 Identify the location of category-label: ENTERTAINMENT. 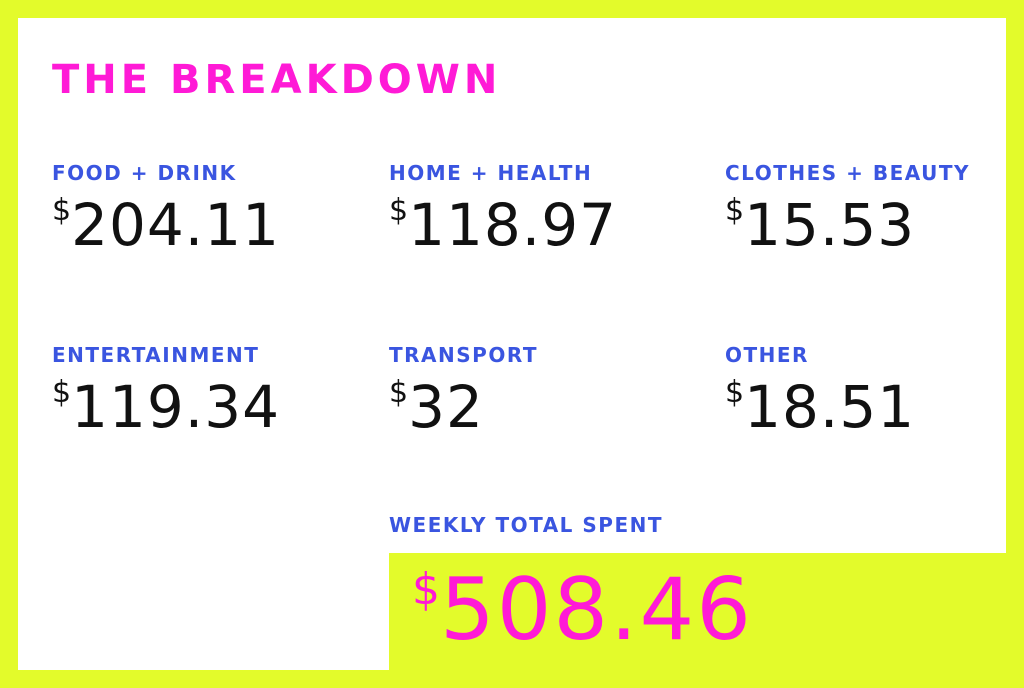
(156, 355).